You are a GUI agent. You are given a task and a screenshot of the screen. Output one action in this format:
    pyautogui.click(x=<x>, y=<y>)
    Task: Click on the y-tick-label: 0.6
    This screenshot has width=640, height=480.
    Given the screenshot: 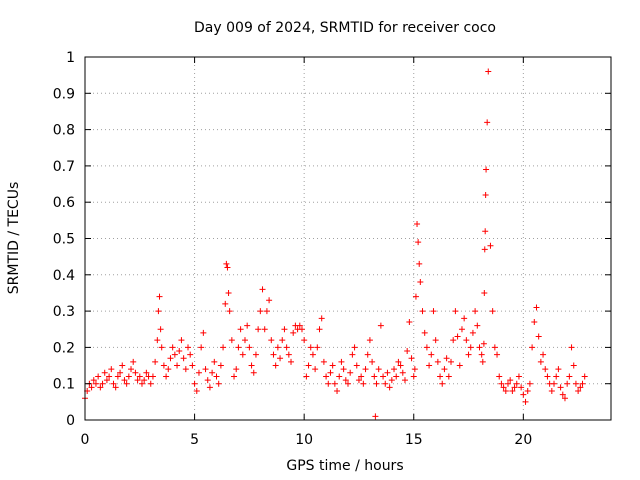 What is the action you would take?
    pyautogui.click(x=64, y=203)
    